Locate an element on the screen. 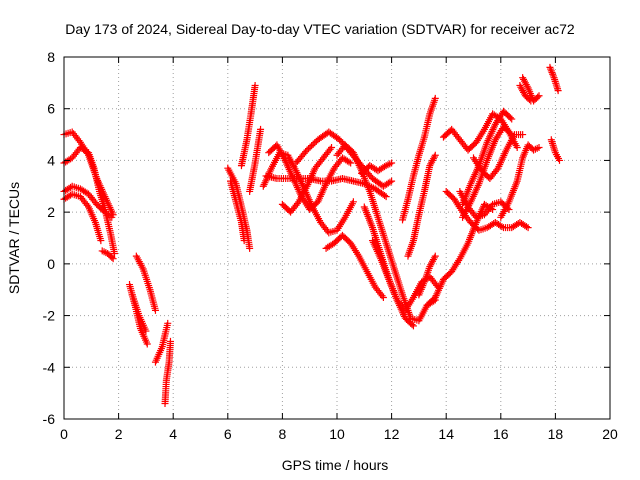  y-tick-label: 4 is located at coordinates (51, 160).